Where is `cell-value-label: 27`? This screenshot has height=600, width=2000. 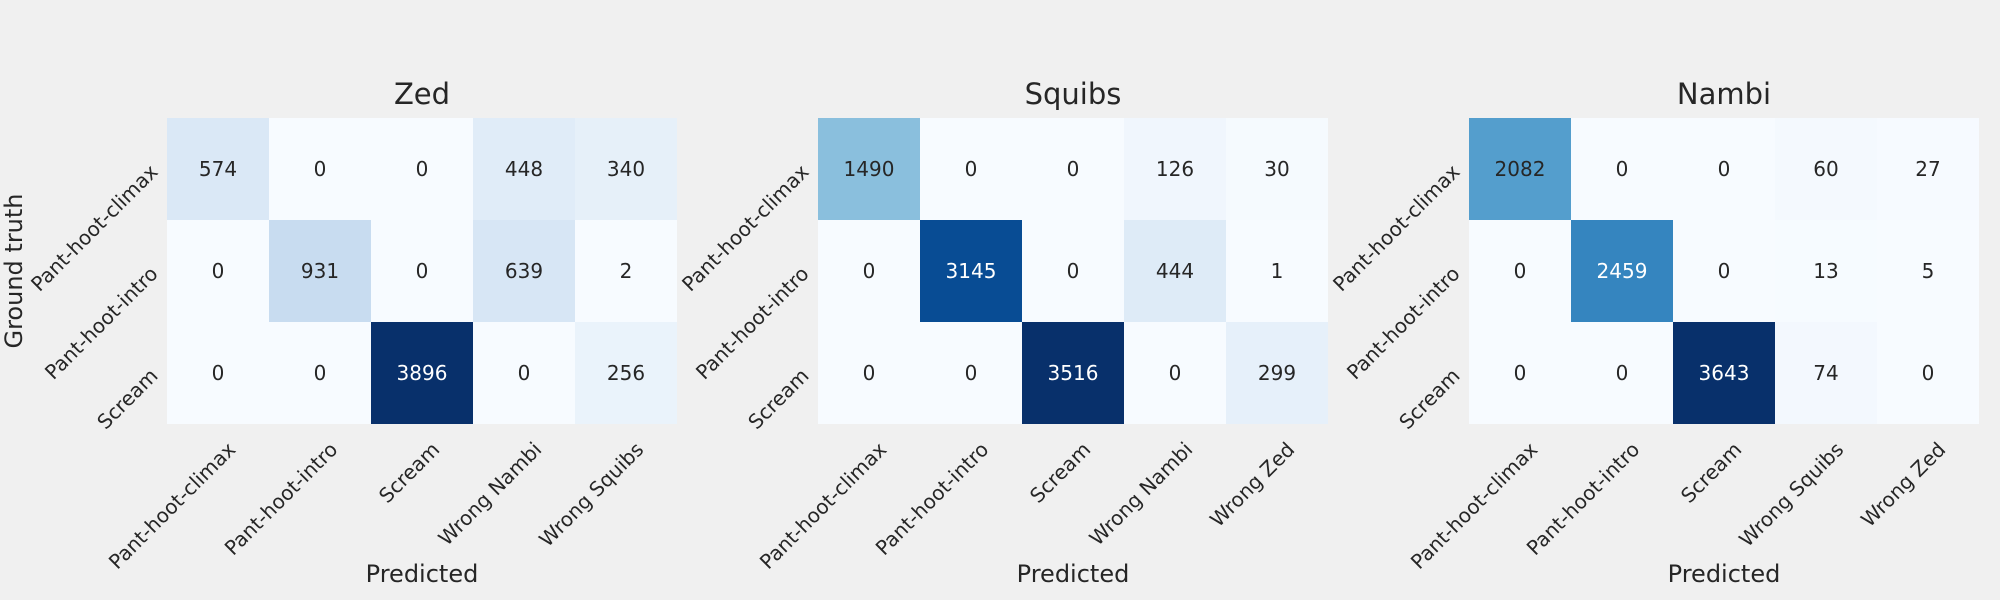 cell-value-label: 27 is located at coordinates (1927, 169).